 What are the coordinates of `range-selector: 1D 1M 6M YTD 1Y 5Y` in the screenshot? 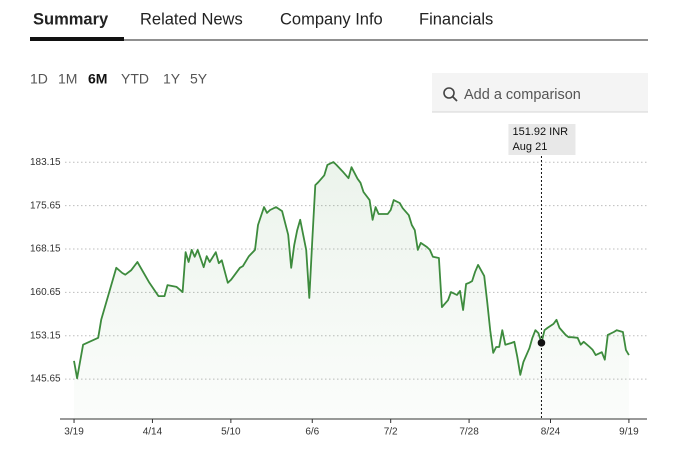 It's located at (119, 79).